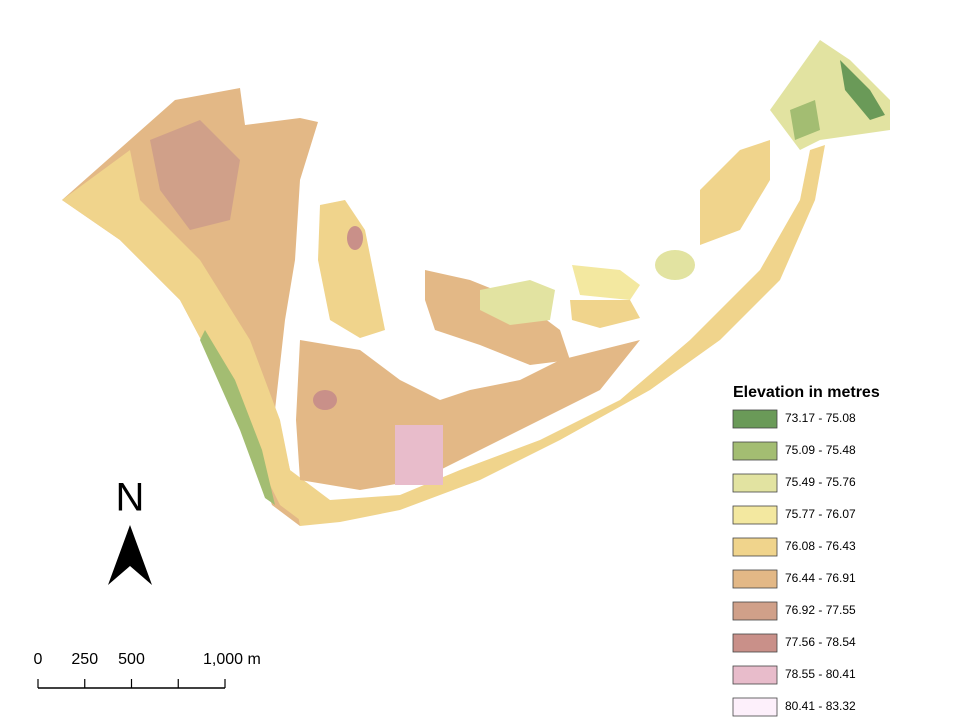 This screenshot has width=960, height=720. I want to click on legend-label: 76.92 - 77.55, so click(820, 610).